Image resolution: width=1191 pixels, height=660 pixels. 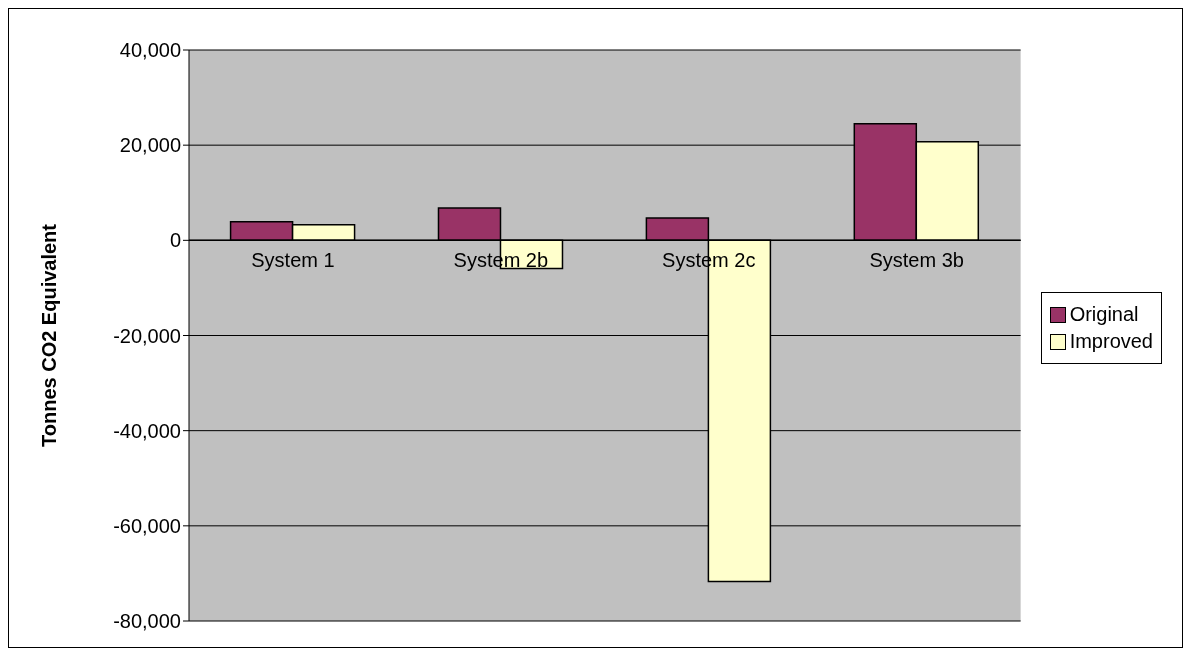 I want to click on y-tick-label: -80,000, so click(x=147, y=621).